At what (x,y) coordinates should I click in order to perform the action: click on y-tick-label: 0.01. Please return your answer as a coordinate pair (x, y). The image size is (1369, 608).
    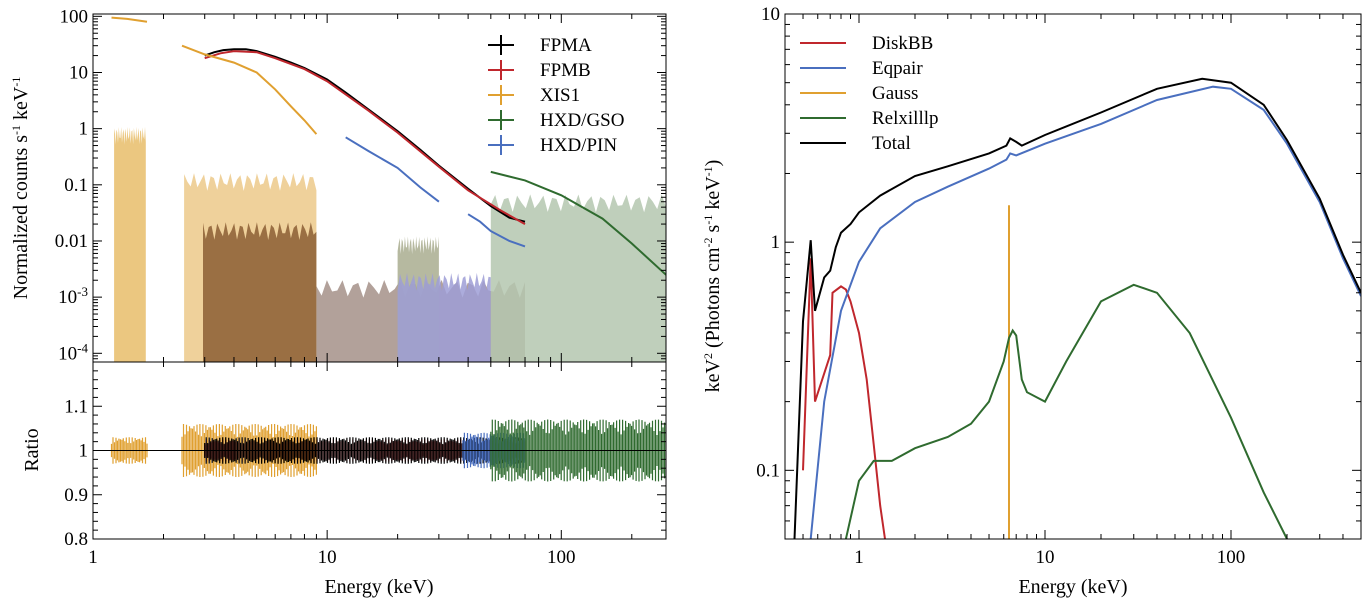
    Looking at the image, I should click on (71, 241).